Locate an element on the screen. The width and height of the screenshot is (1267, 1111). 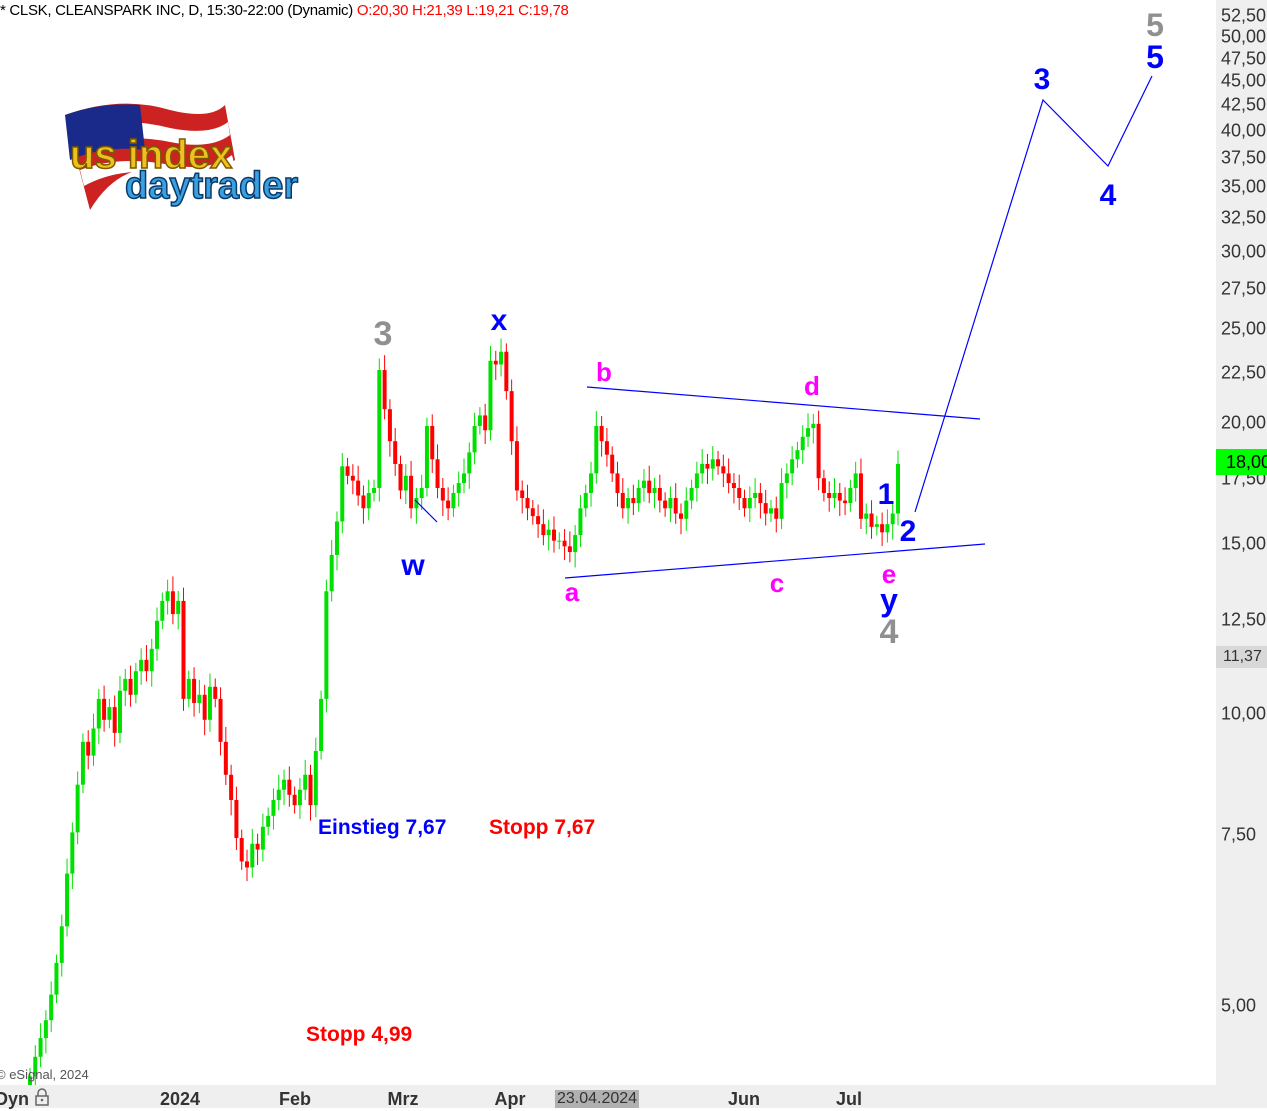
price-tick: 27,50 is located at coordinates (1244, 288).